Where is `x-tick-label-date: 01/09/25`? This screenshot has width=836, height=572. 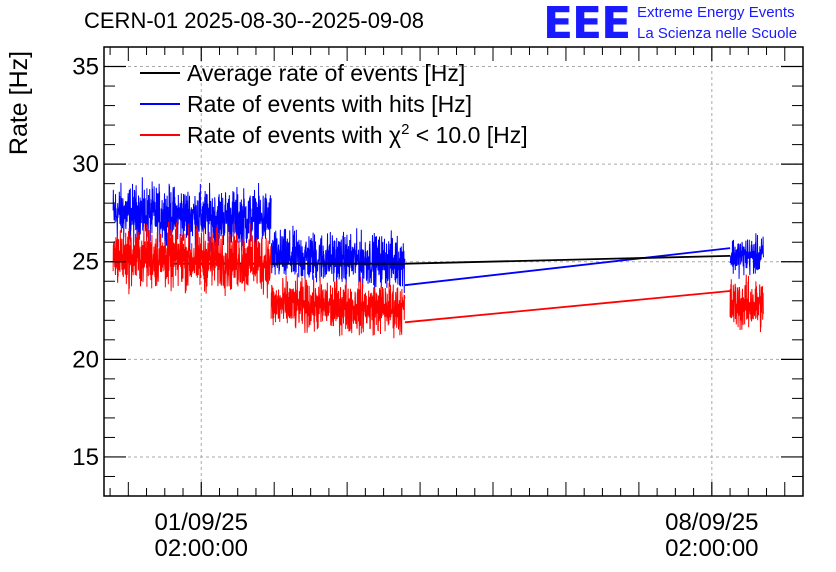 x-tick-label-date: 01/09/25 is located at coordinates (201, 522).